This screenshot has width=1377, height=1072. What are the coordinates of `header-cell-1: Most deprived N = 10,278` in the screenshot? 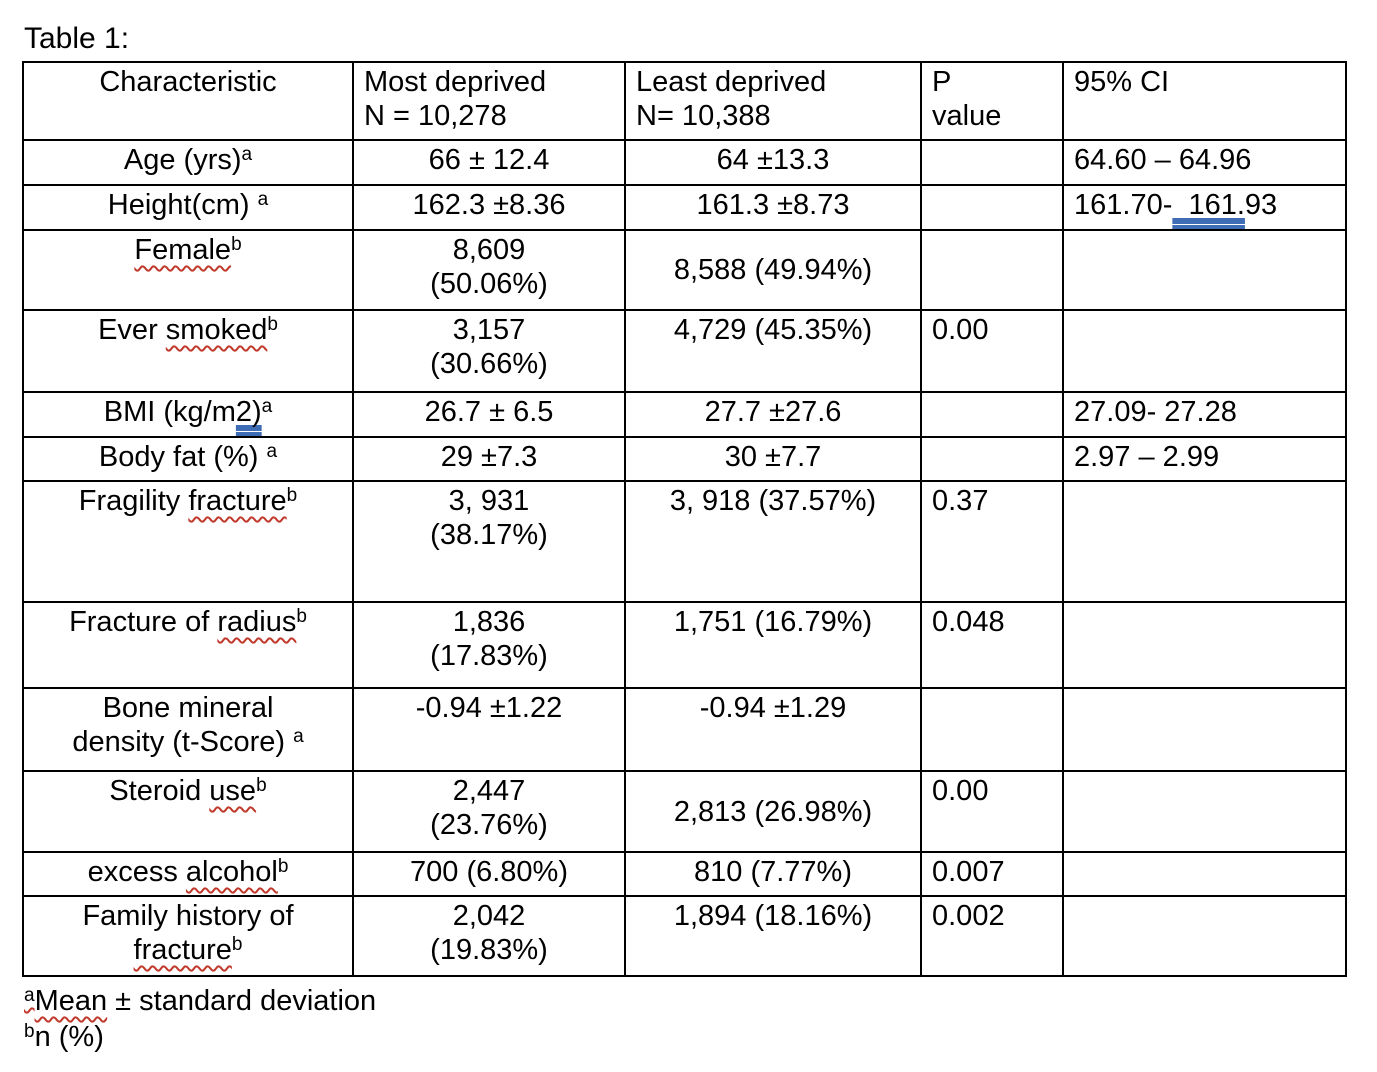 It's located at (489, 101).